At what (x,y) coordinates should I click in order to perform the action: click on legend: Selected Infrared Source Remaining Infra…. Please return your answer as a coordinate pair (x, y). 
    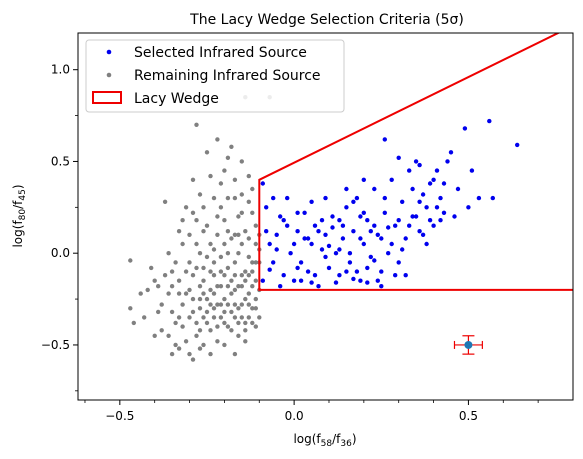
    Looking at the image, I should click on (215, 76).